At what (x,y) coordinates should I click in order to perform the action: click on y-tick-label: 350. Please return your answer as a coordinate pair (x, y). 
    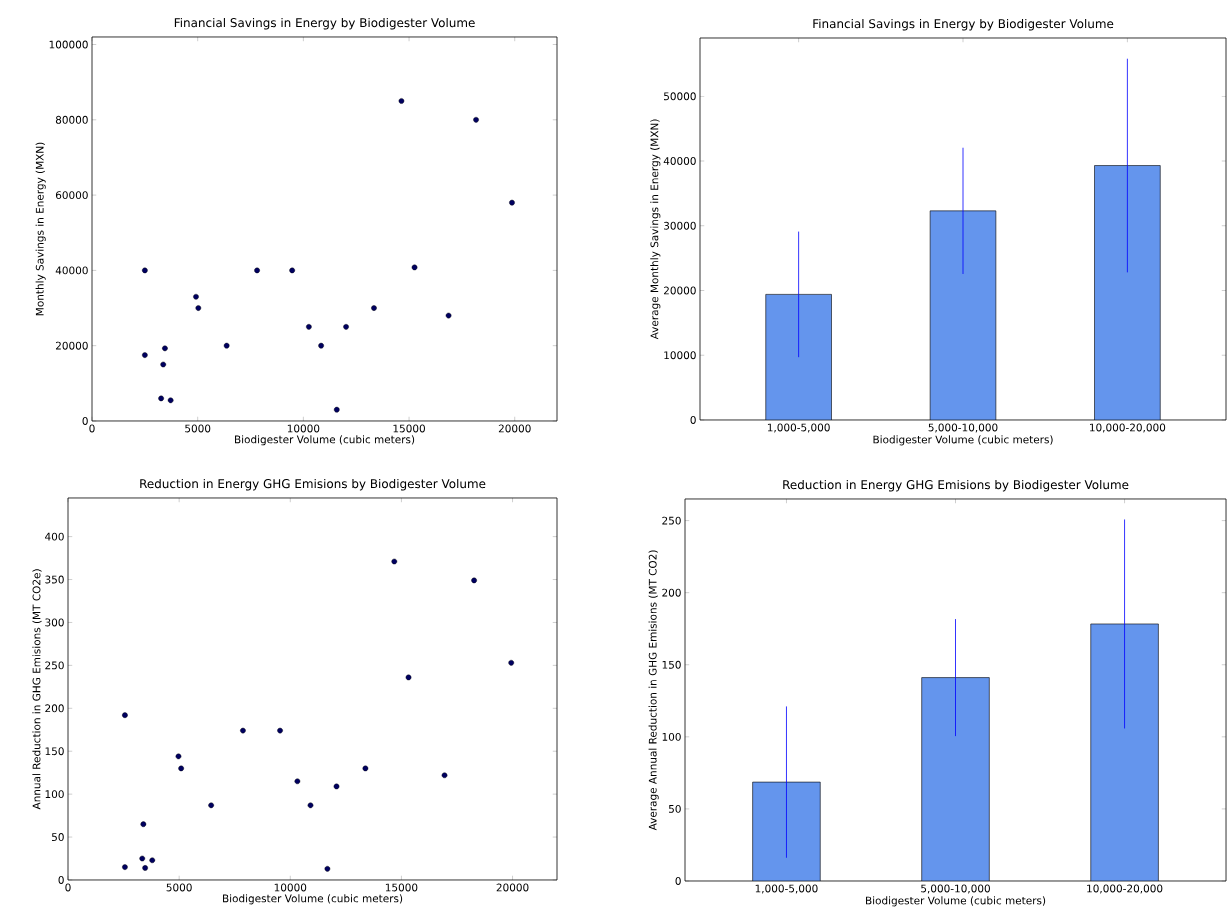
    Looking at the image, I should click on (54, 579).